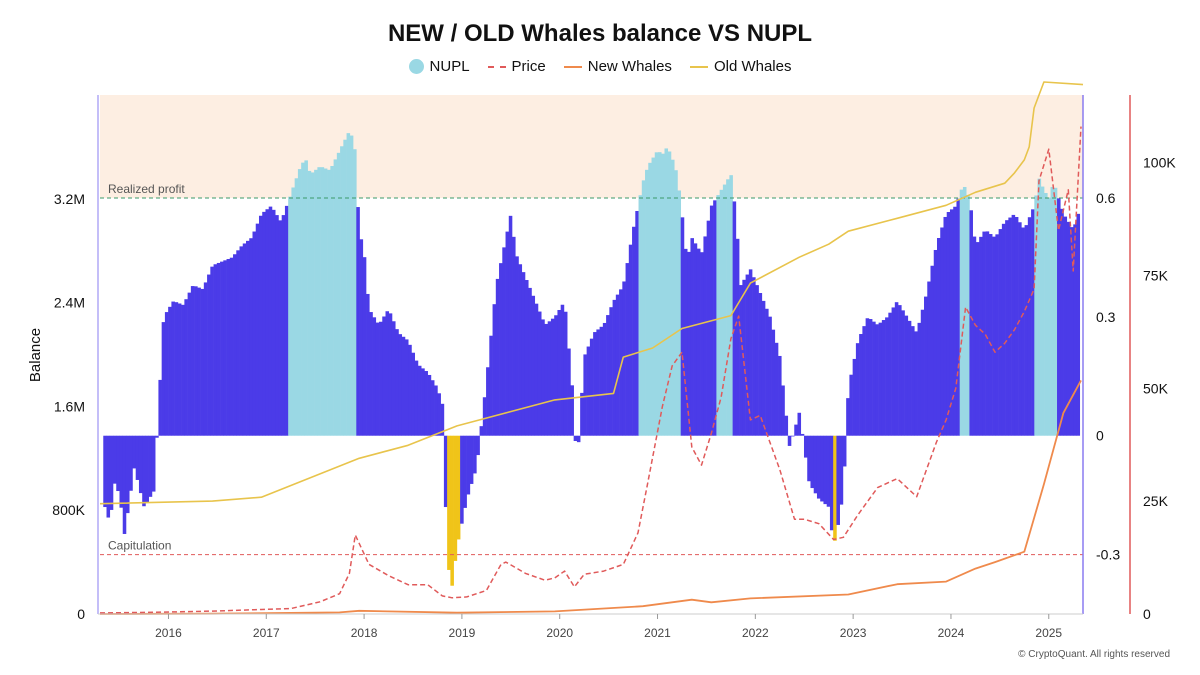  Describe the element at coordinates (462, 633) in the screenshot. I see `x-tick-label: 2019` at that location.